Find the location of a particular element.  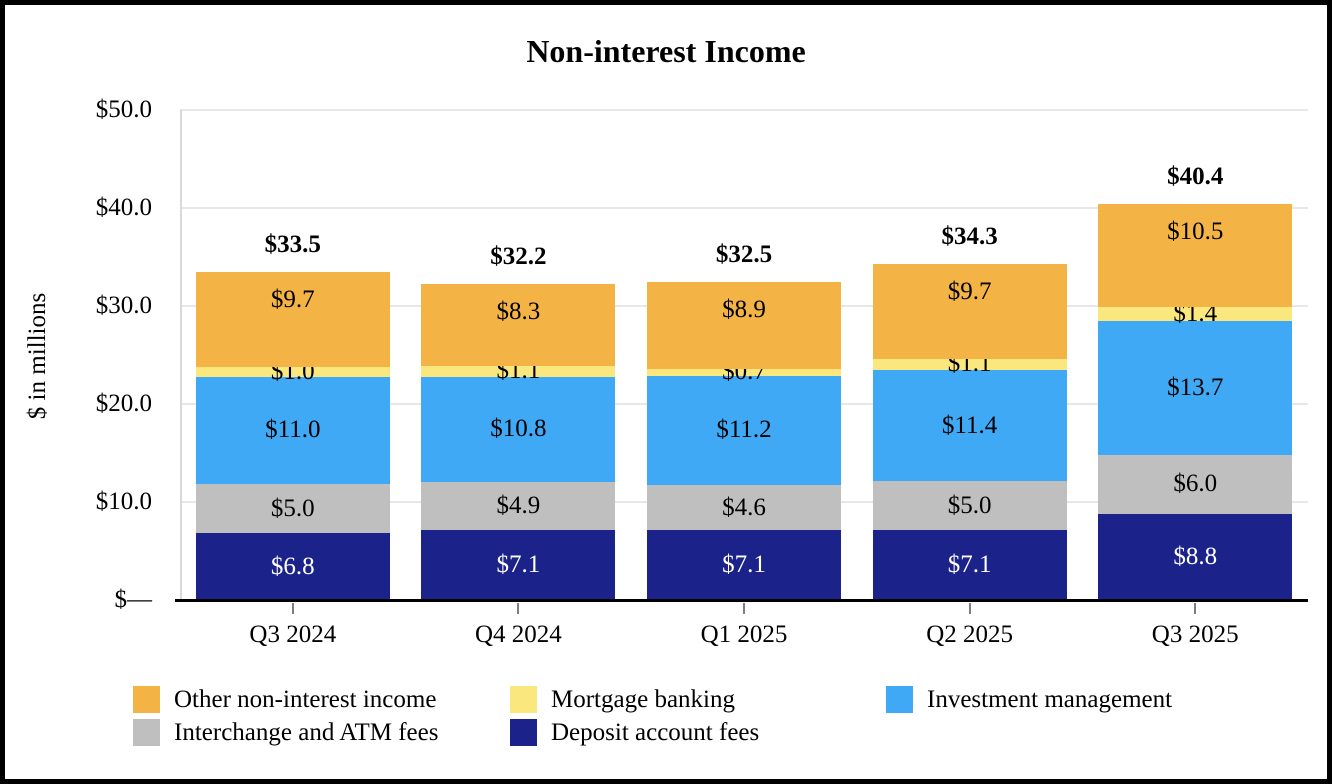

y-tick-label: $30.0 is located at coordinates (123, 305).